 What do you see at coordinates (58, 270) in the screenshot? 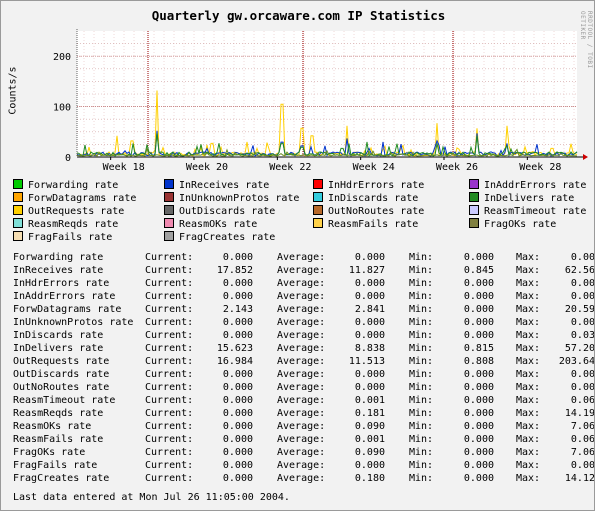
I see `stat-name: InReceives rate` at bounding box center [58, 270].